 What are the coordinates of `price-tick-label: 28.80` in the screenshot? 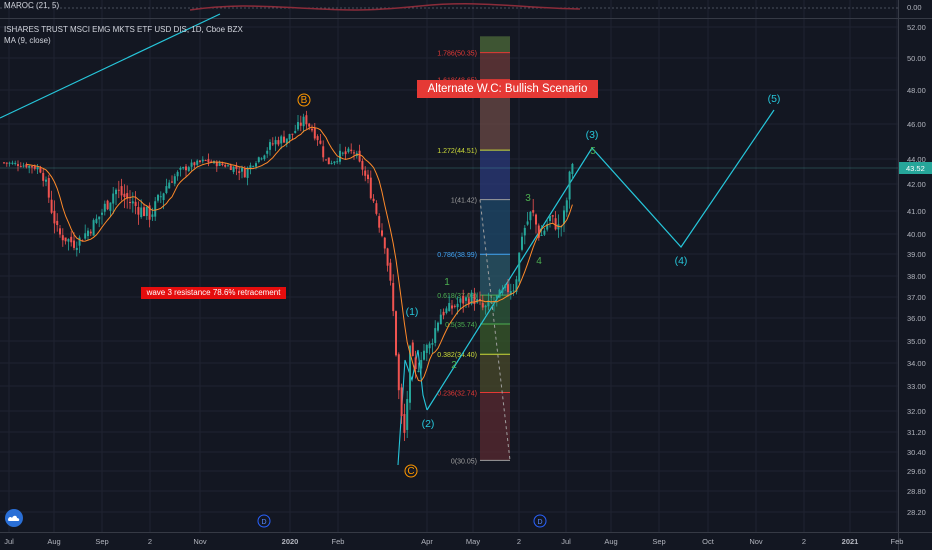 It's located at (916, 491).